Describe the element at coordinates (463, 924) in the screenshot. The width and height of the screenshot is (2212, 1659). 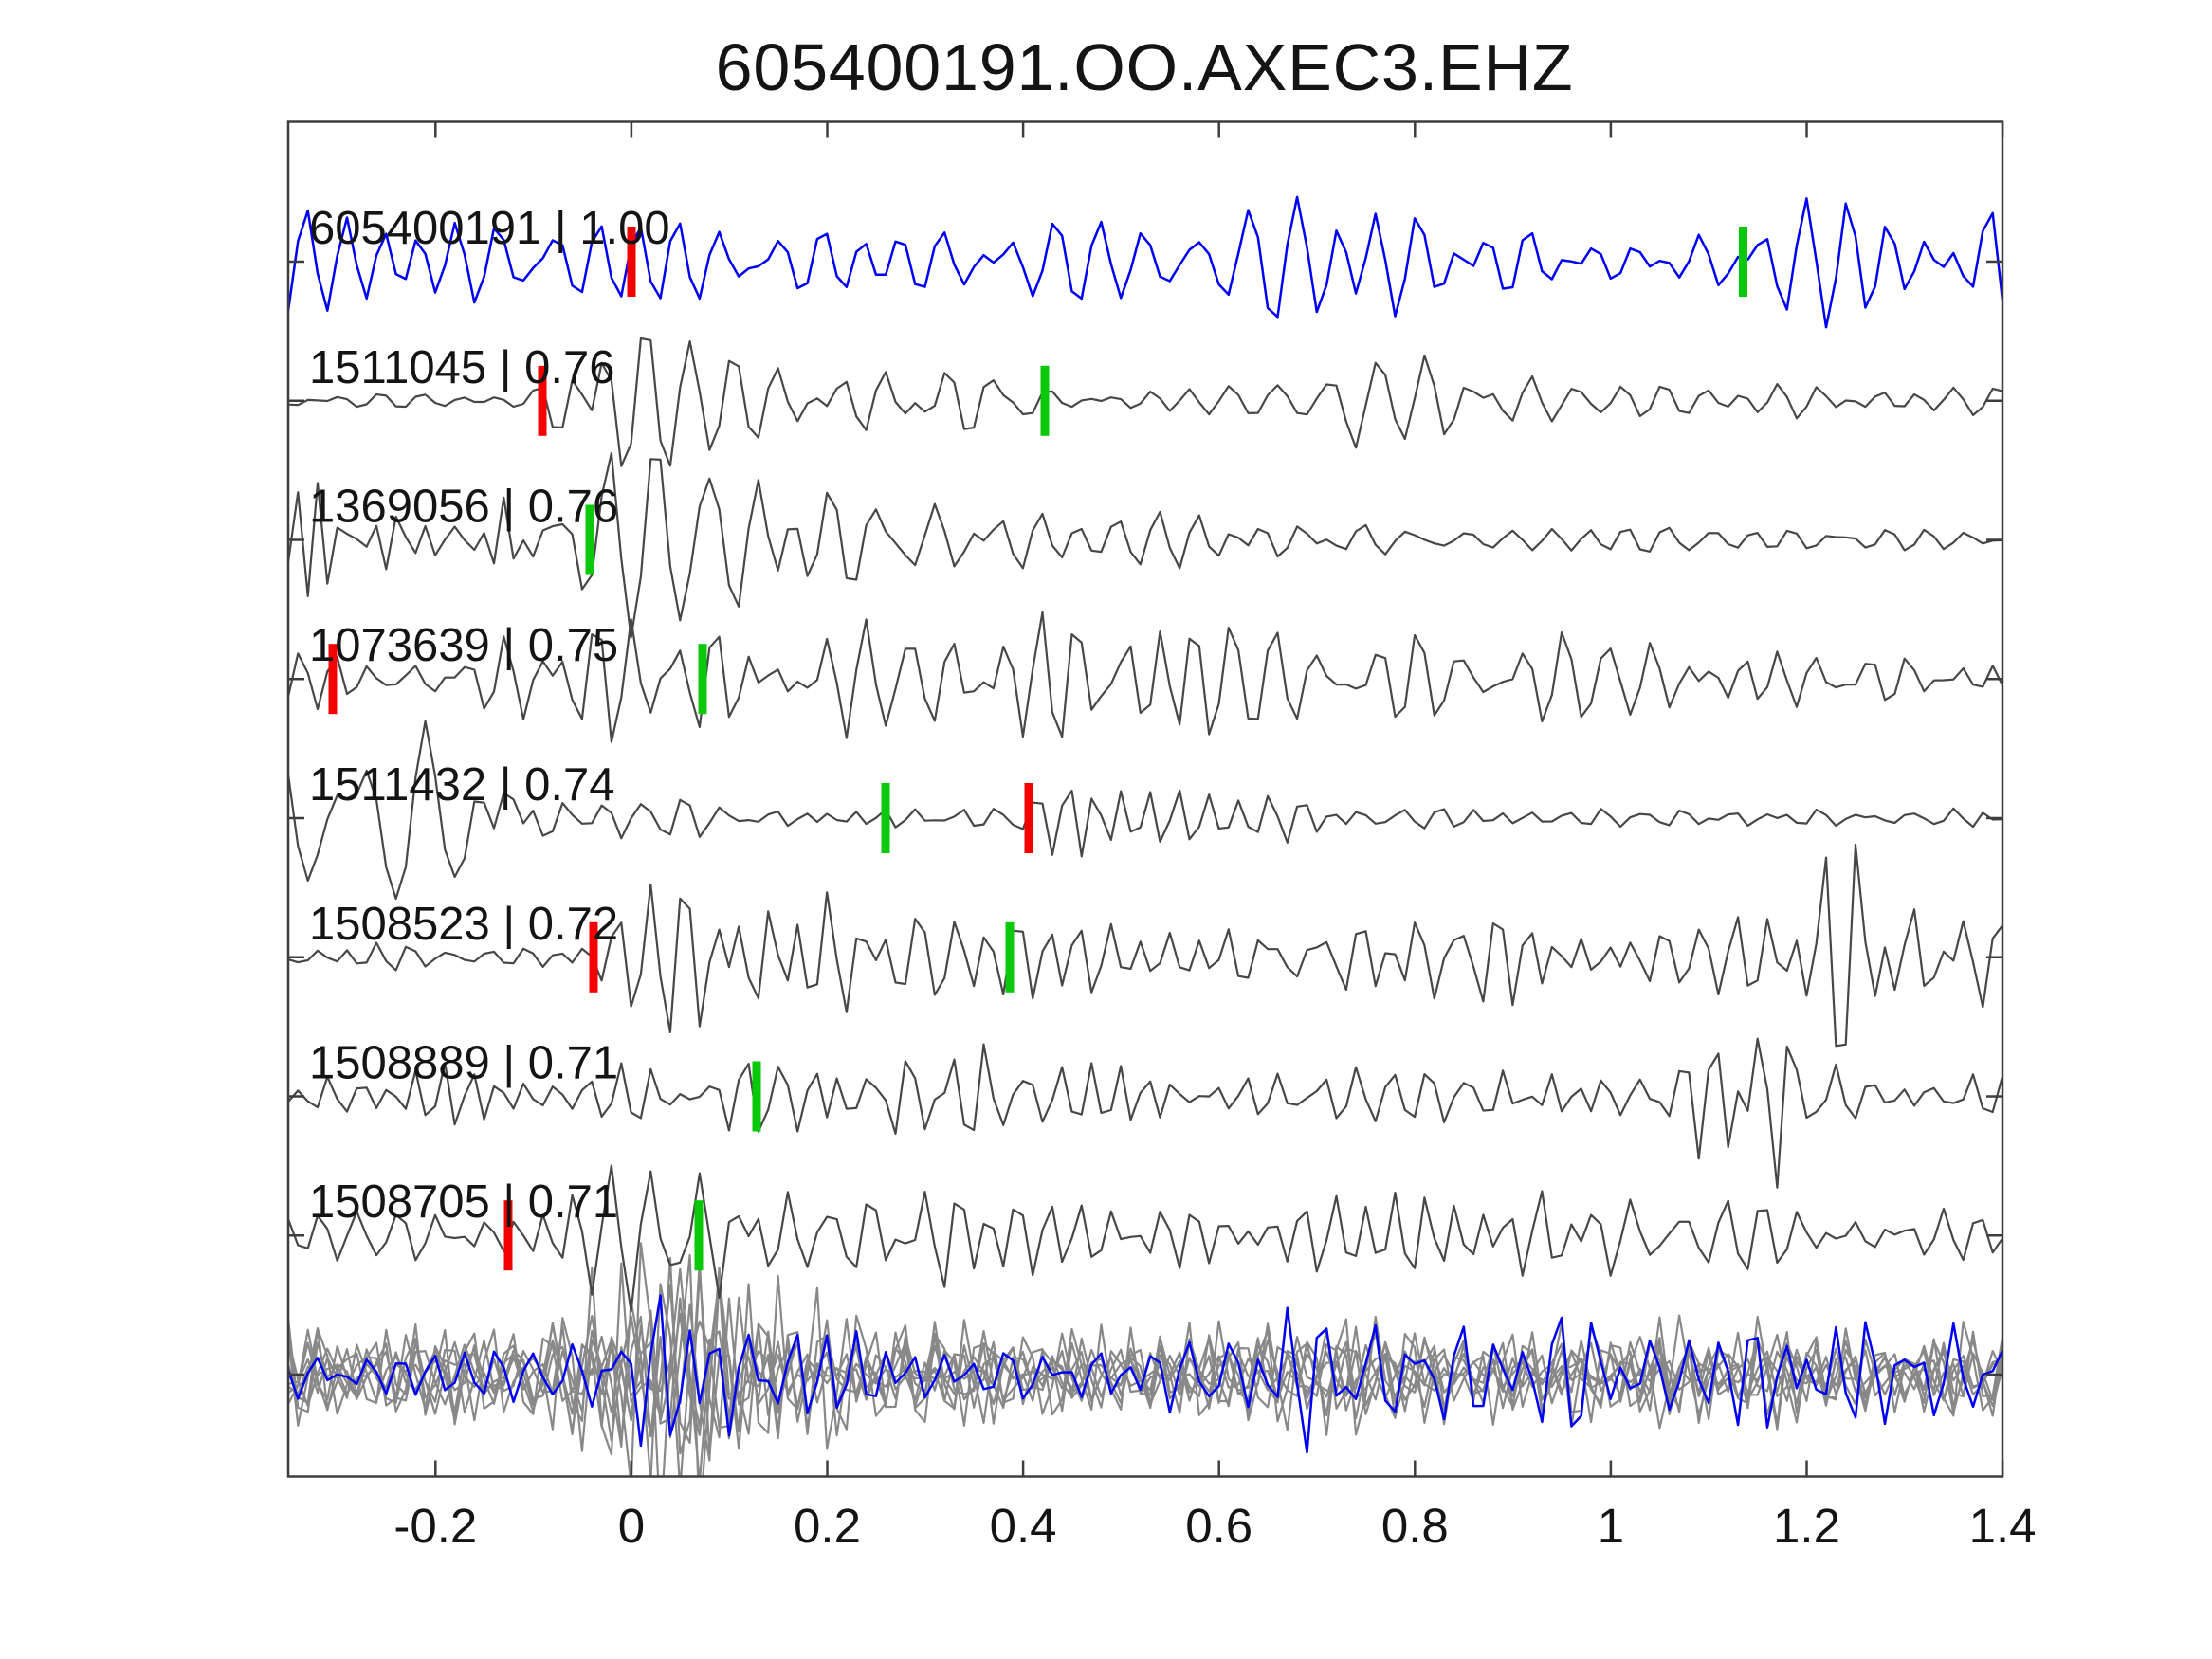
I see `svg-text: 1508523 | 0.72` at that location.